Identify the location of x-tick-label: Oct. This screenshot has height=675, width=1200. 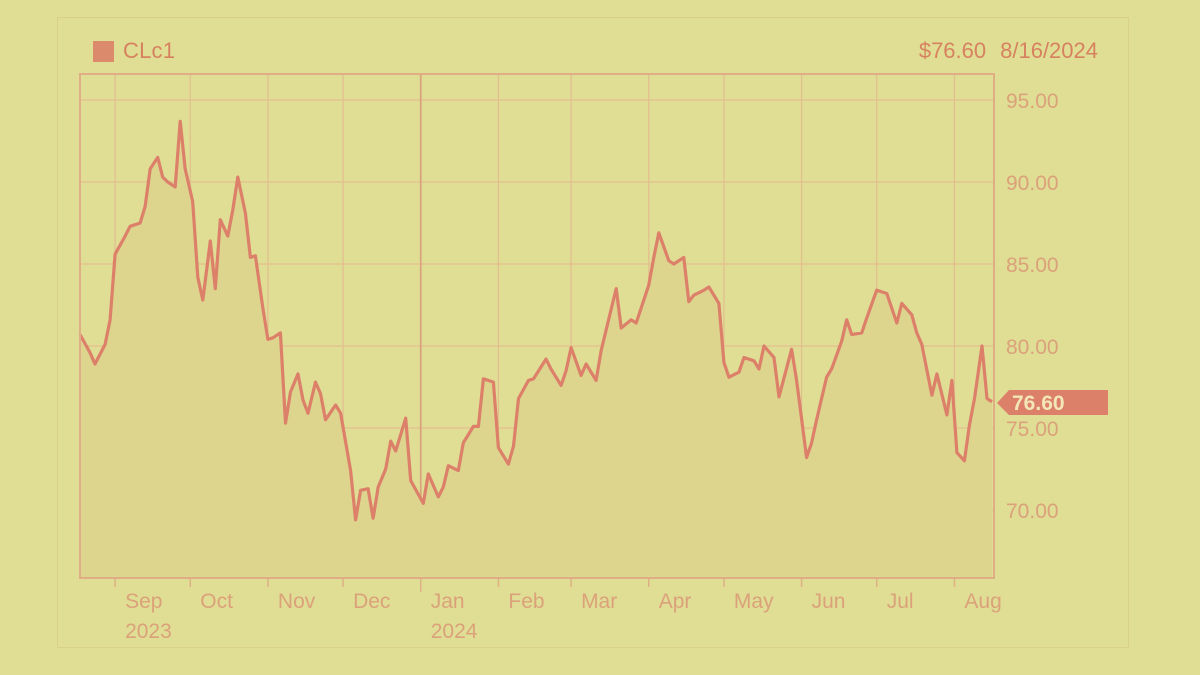
(216, 601).